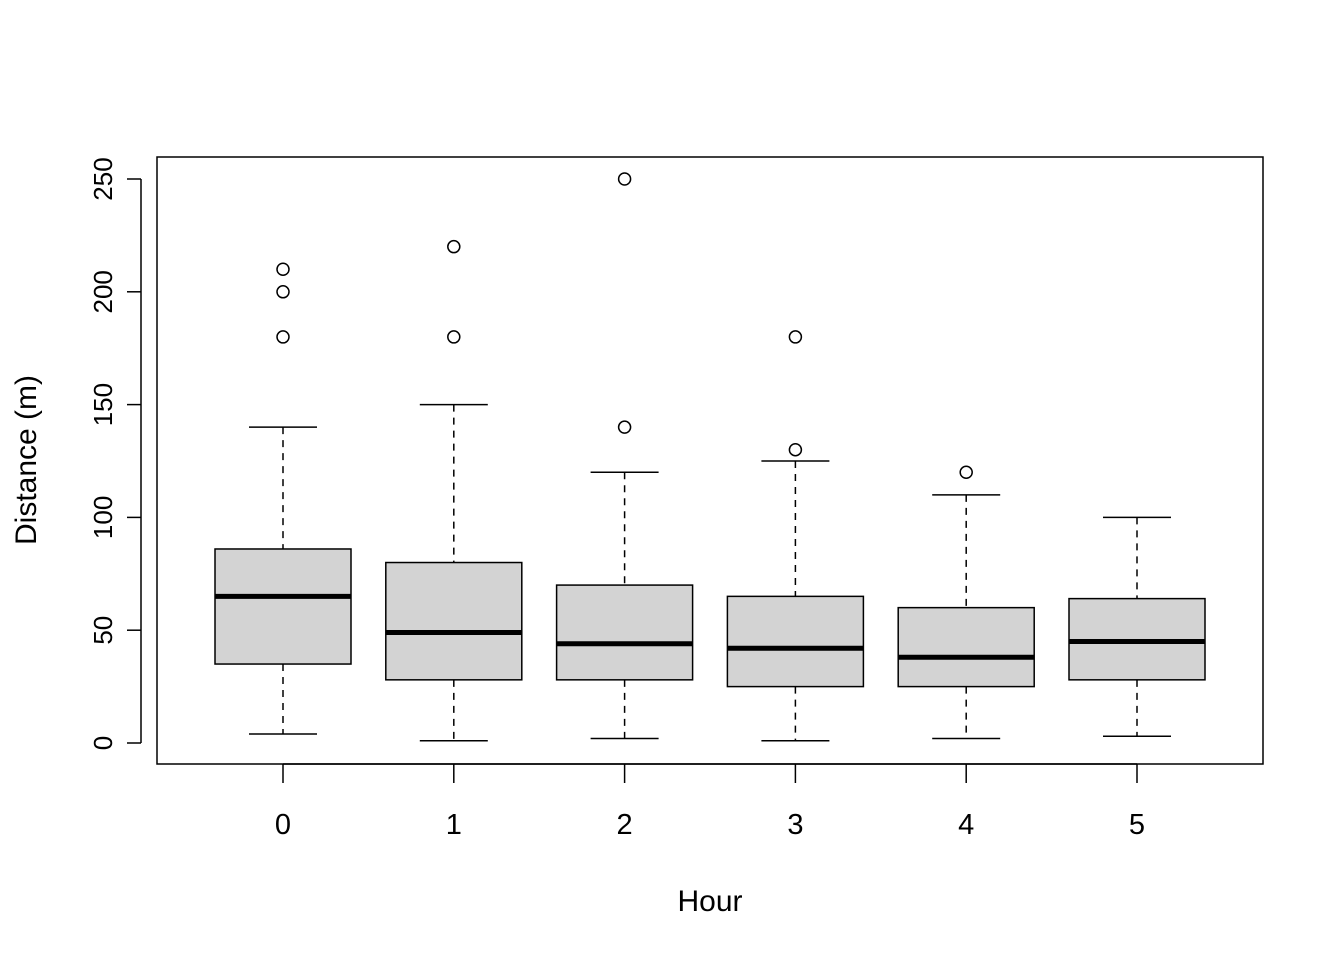 The height and width of the screenshot is (960, 1344). I want to click on x-tick-label: 1, so click(454, 825).